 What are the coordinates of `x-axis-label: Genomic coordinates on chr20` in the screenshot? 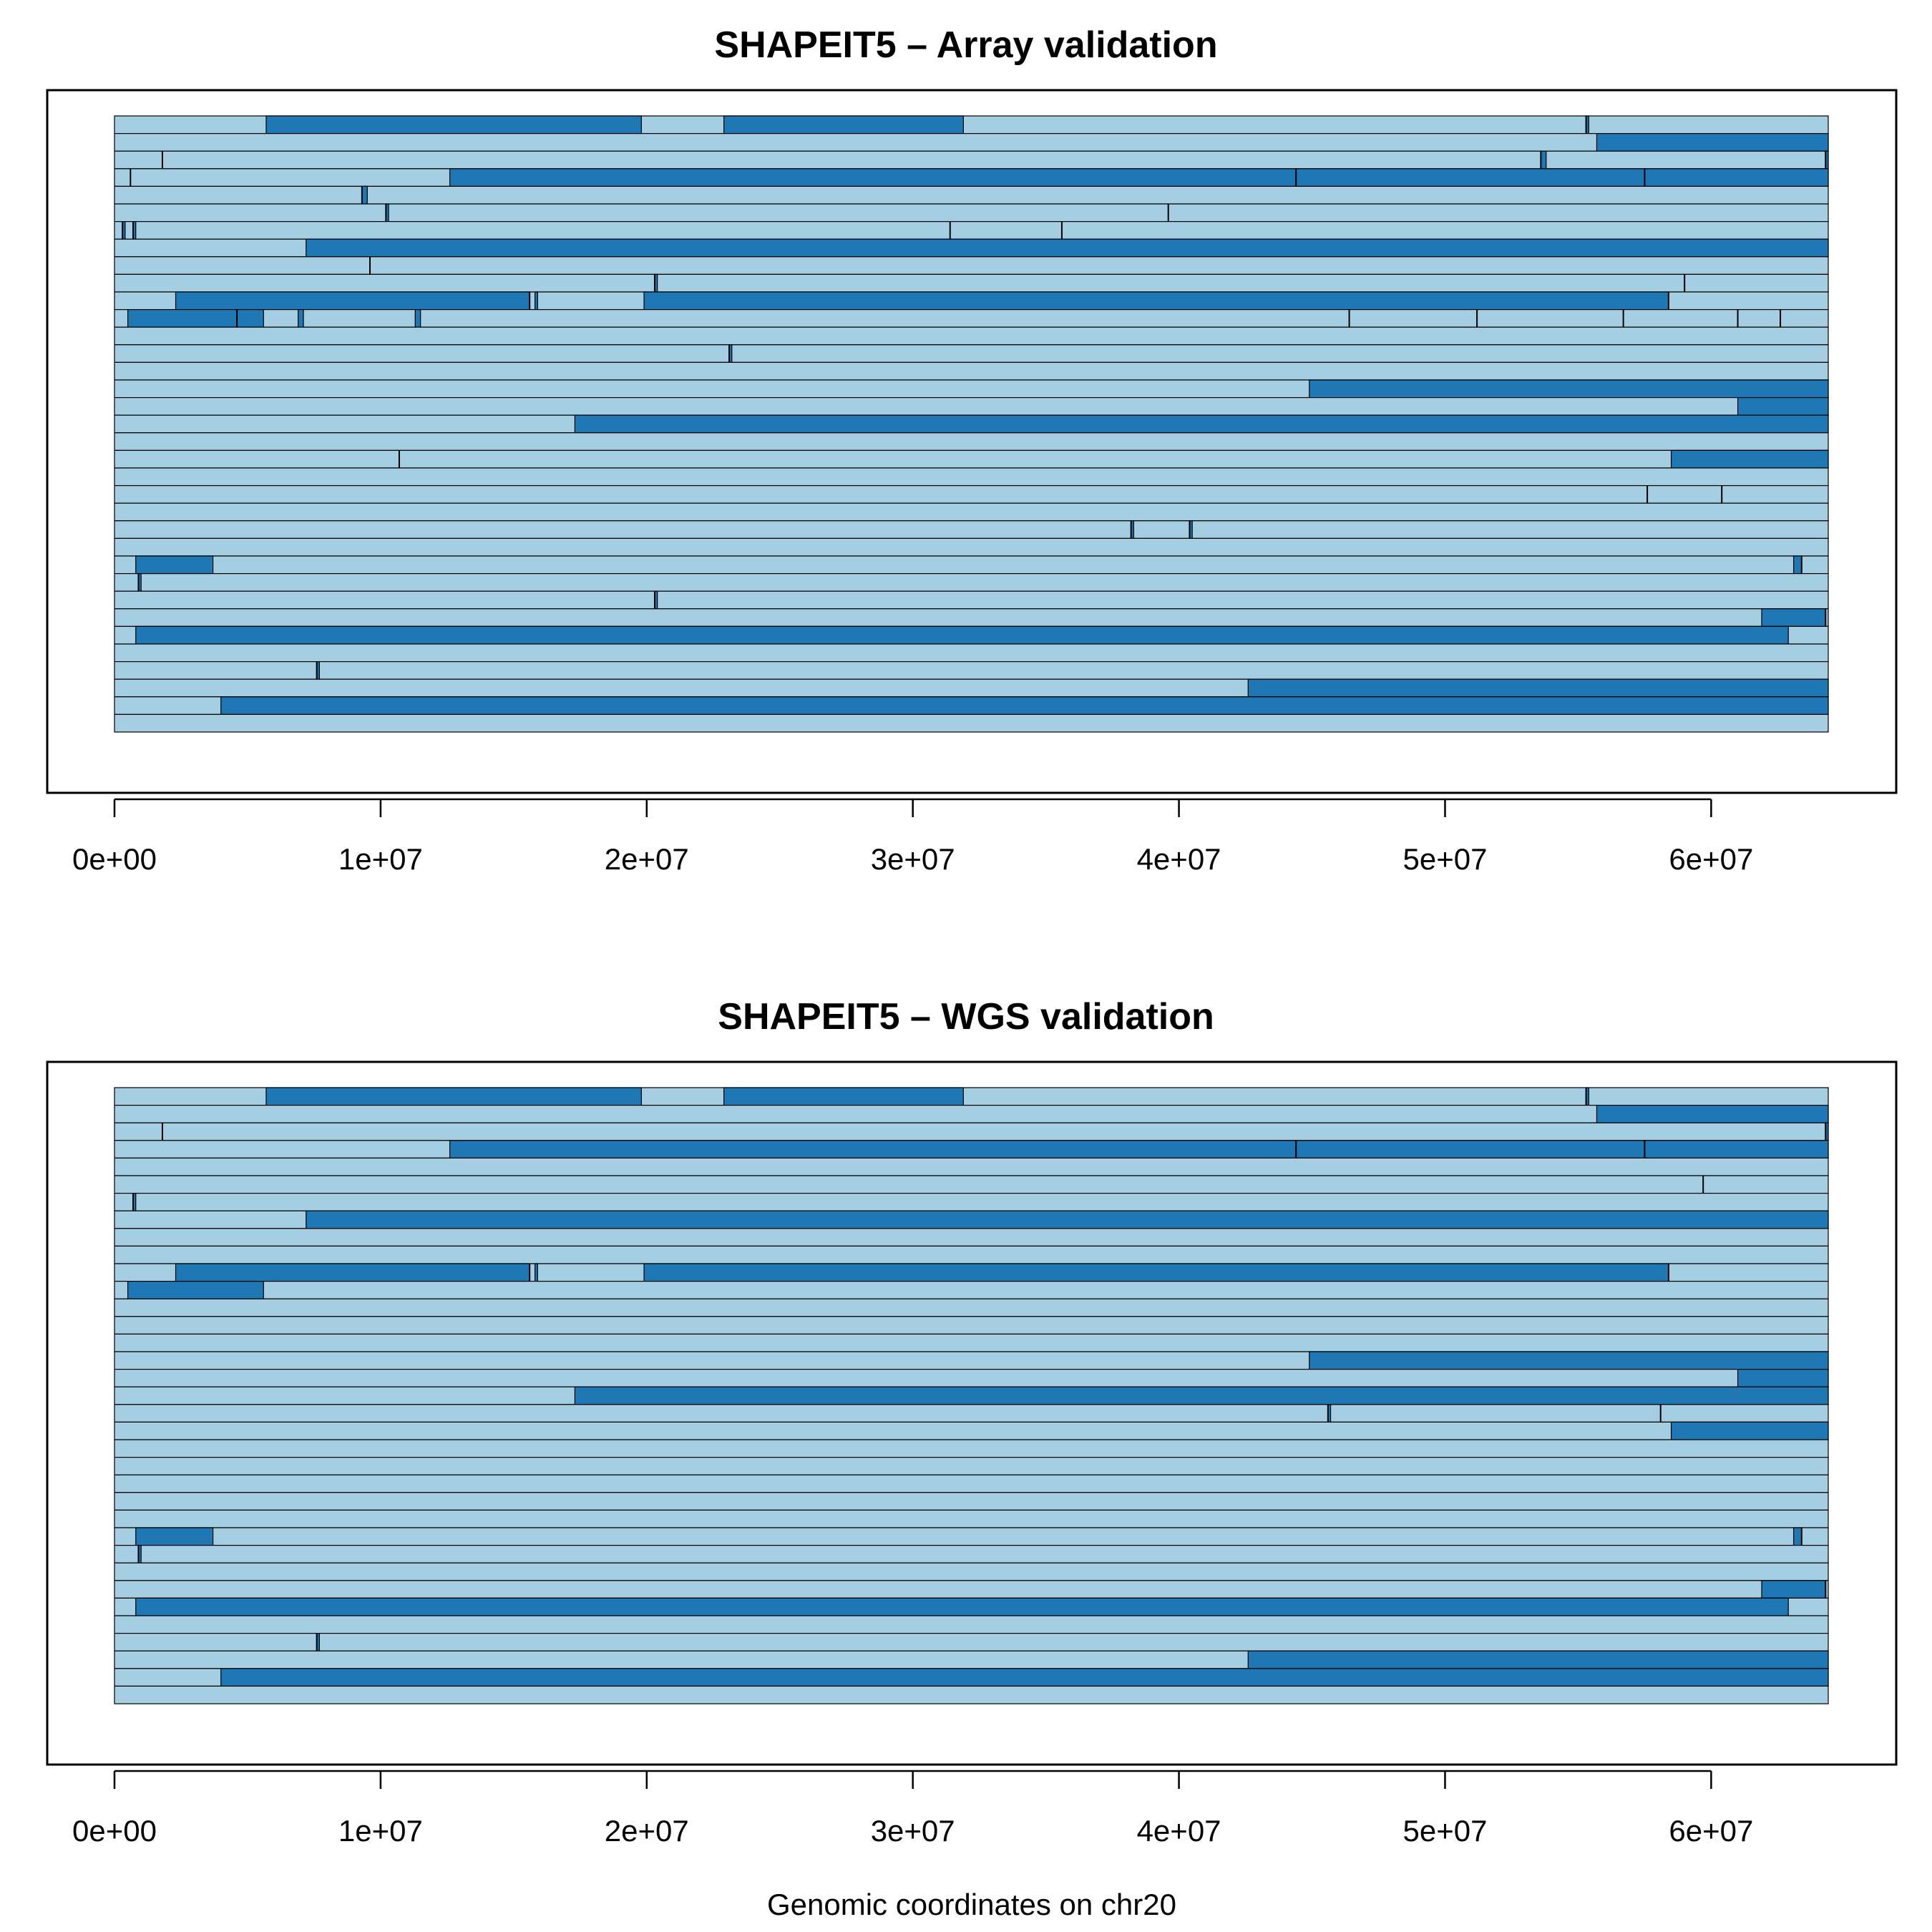 It's located at (971, 1904).